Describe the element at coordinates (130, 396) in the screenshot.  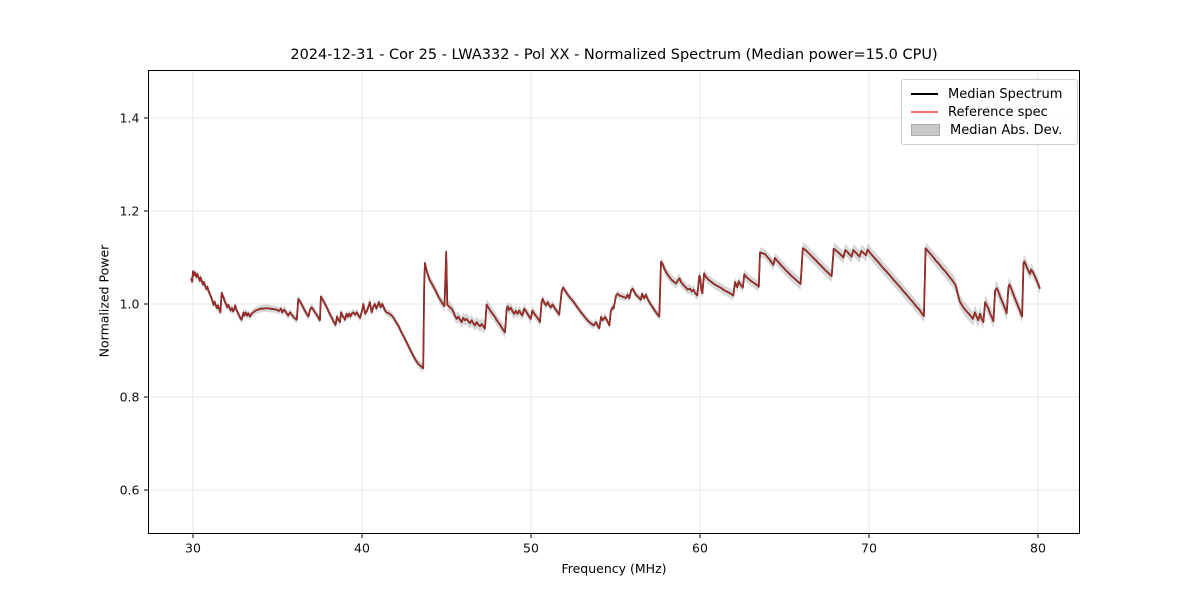
I see `y-tick-label: 0.8` at that location.